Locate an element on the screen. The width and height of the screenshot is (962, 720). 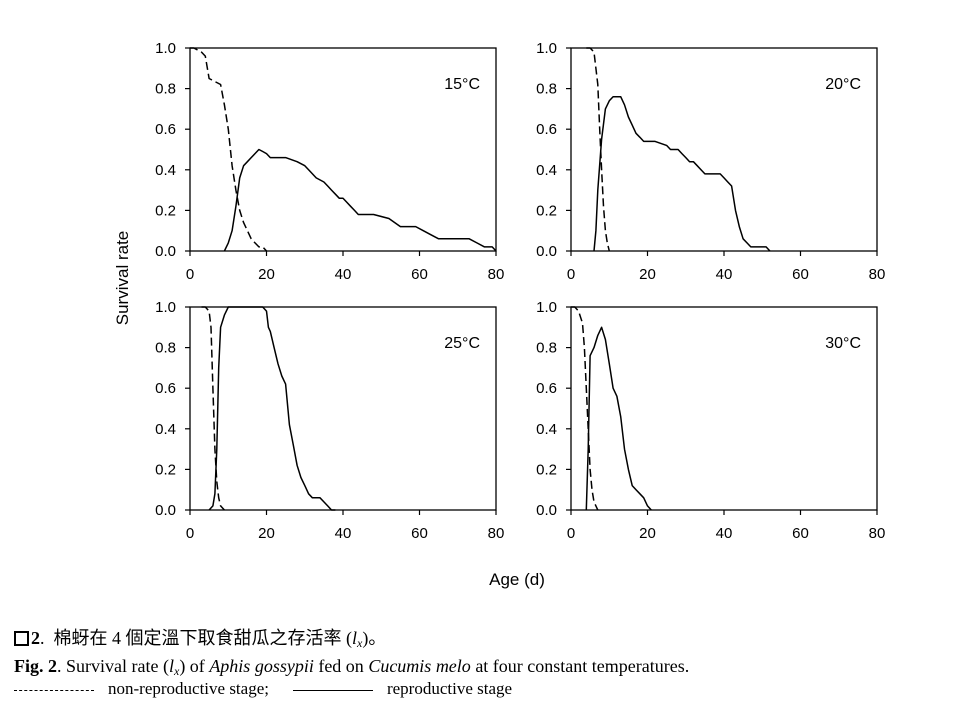
caption-species: Aphis gossypii is located at coordinates (261, 666).